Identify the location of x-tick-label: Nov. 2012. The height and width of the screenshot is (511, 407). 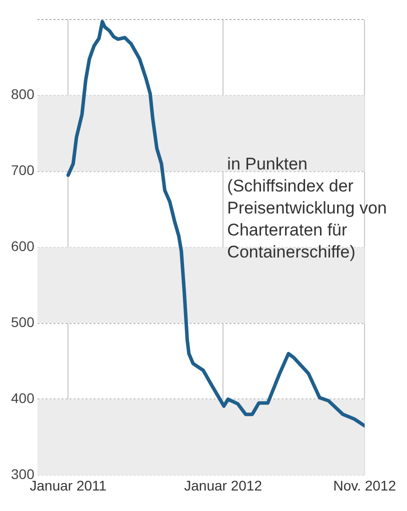
(364, 485).